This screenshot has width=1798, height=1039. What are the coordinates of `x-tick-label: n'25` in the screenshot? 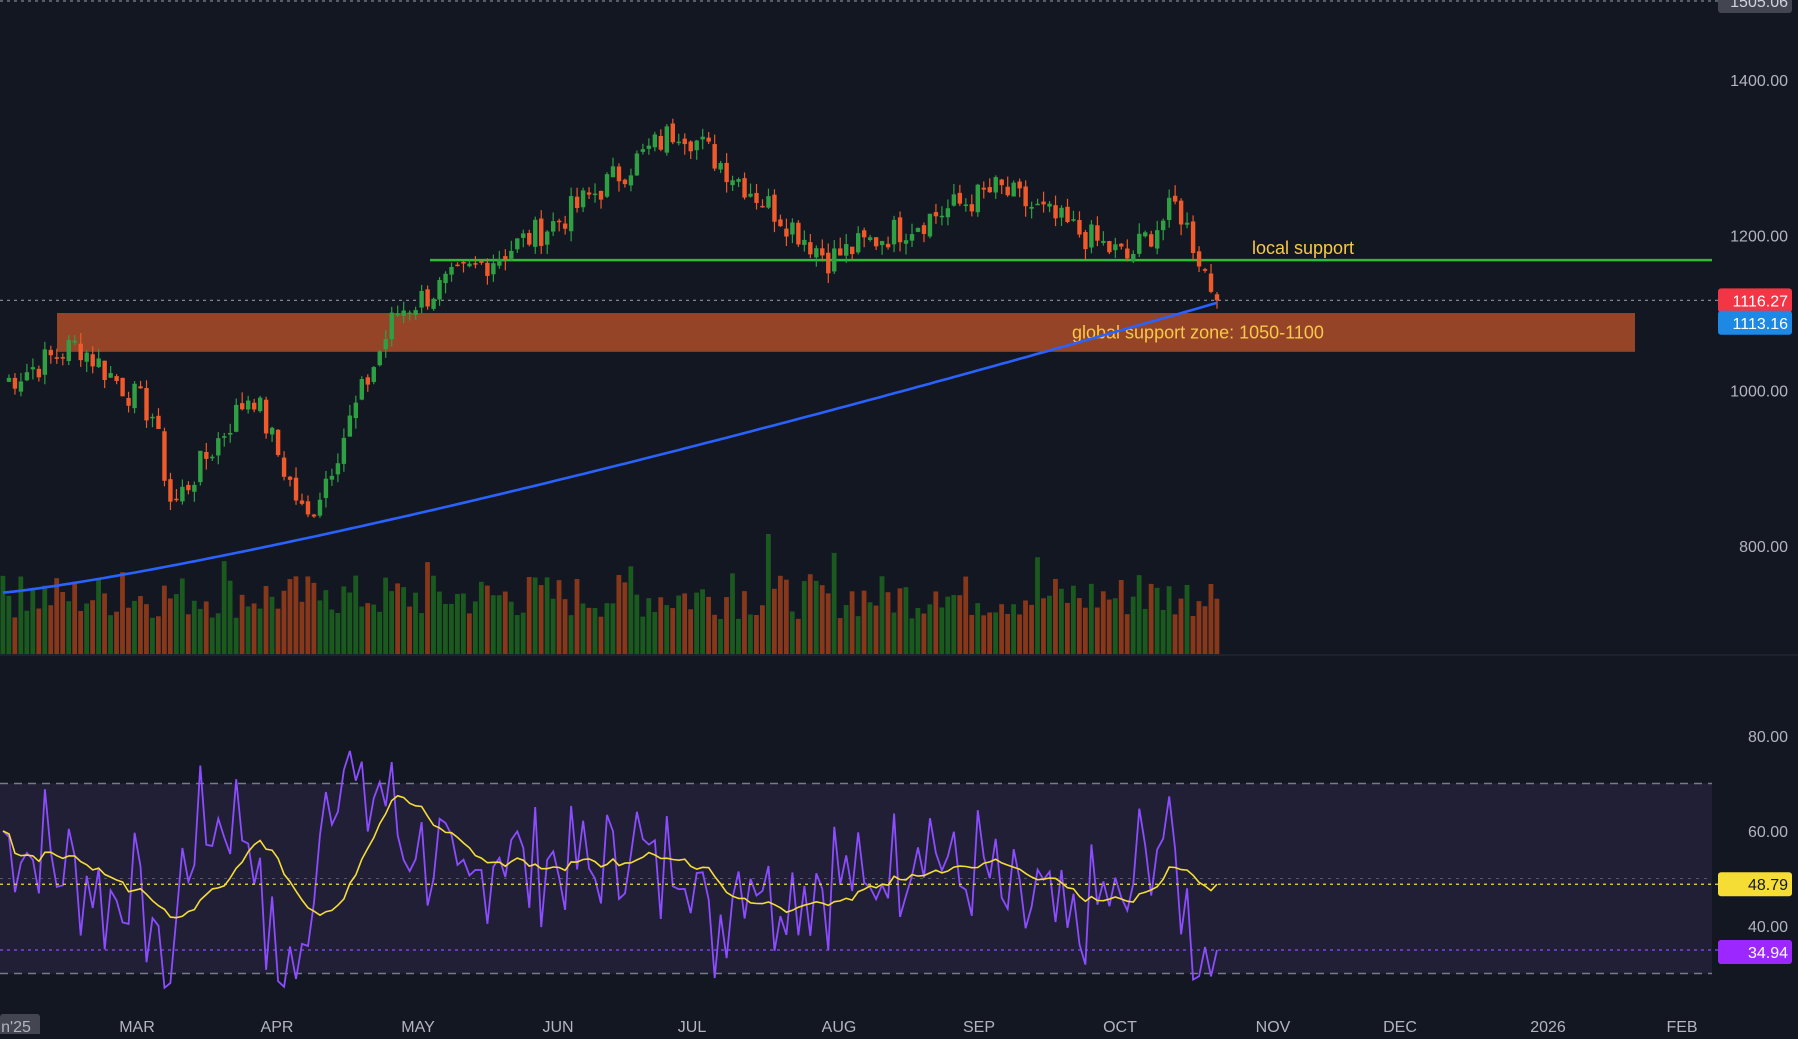 It's located at (16, 1026).